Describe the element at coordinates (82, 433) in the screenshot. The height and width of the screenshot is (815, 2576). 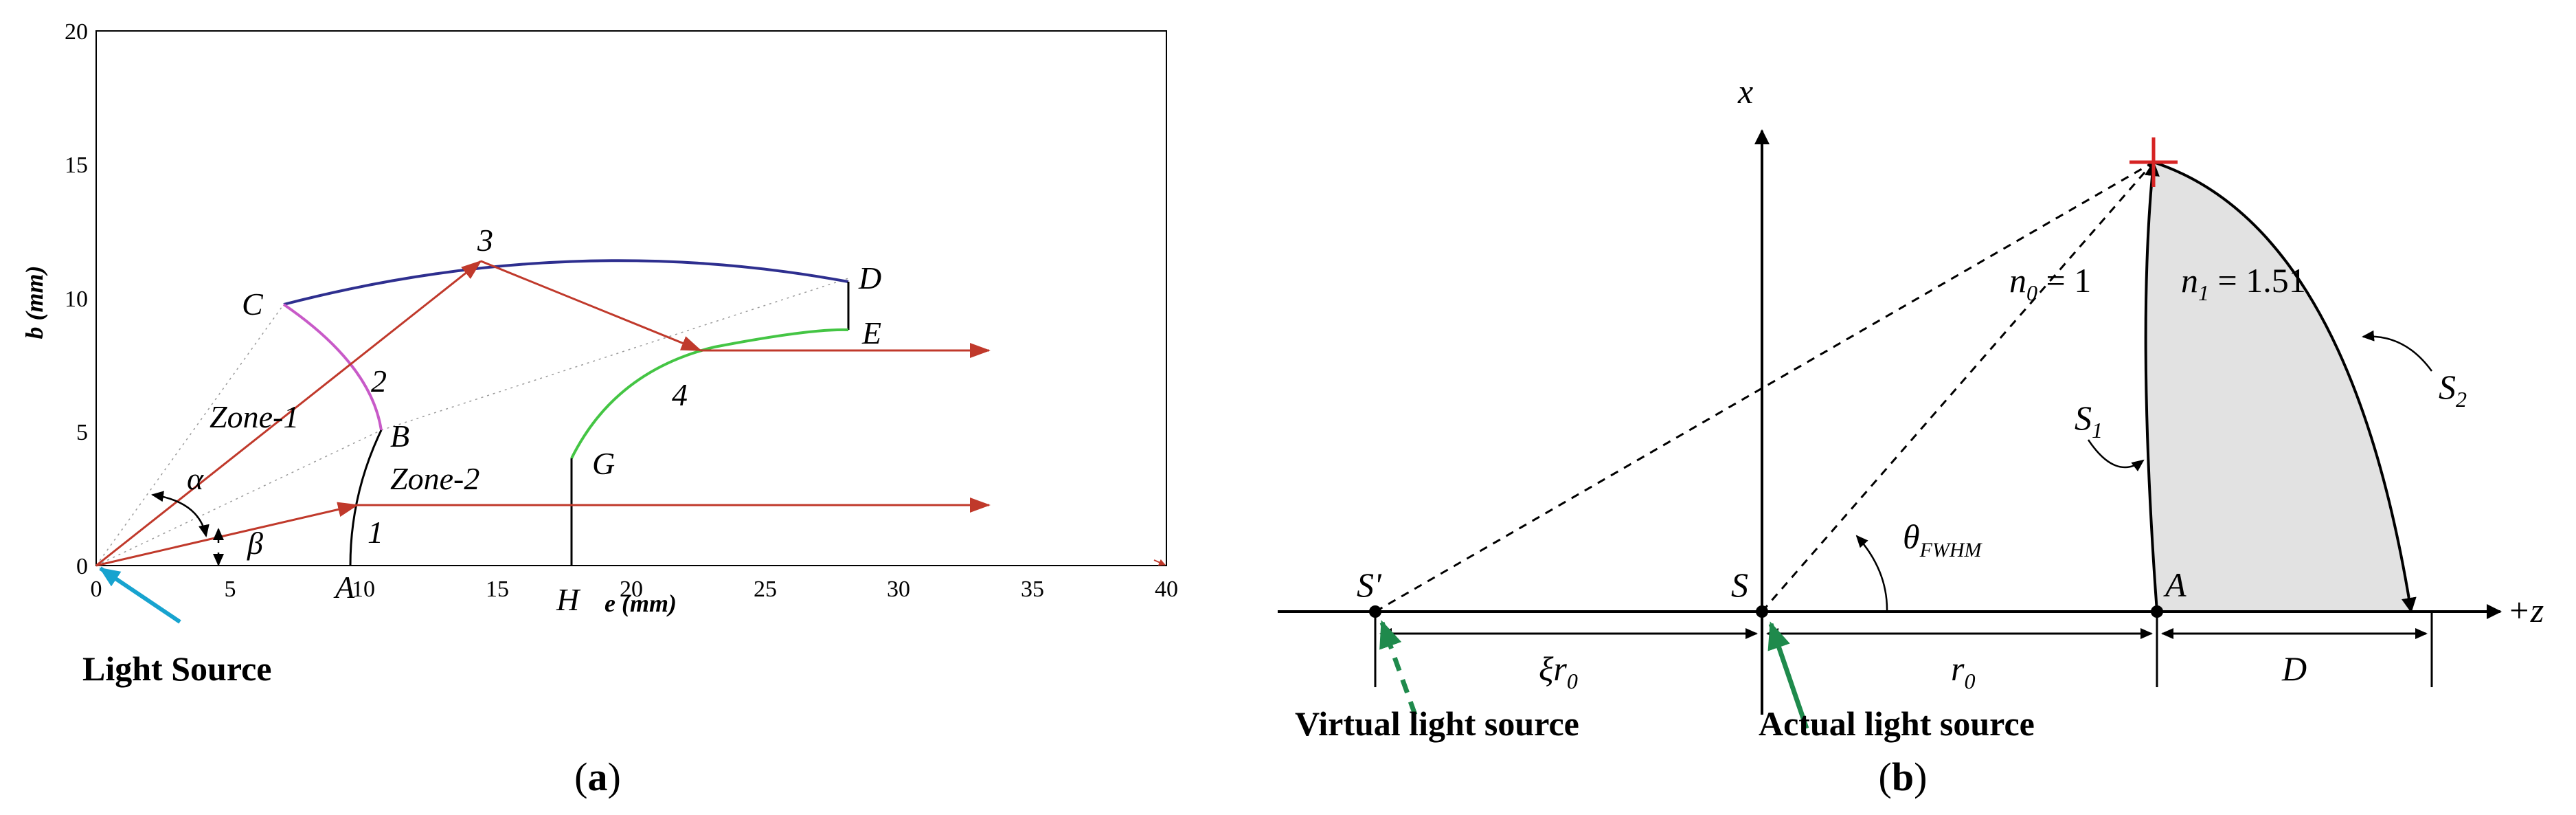
I see `y-tick: 5` at that location.